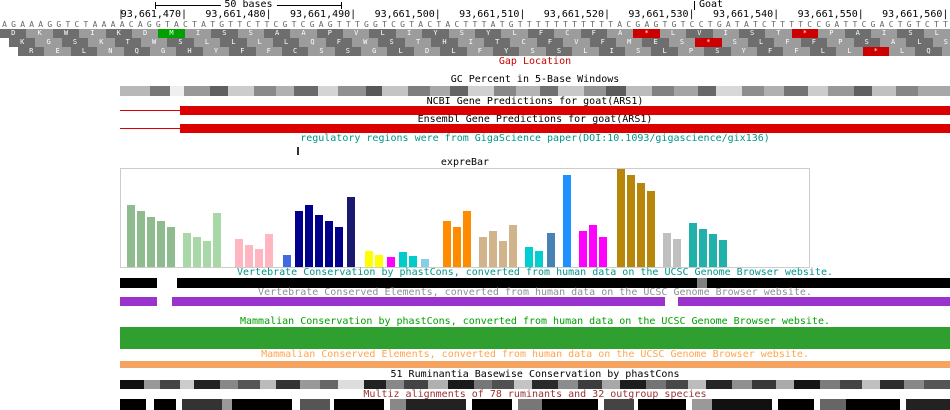 This screenshot has width=950, height=410. What do you see at coordinates (475, 128) in the screenshot?
I see `ensembl-gene-track` at bounding box center [475, 128].